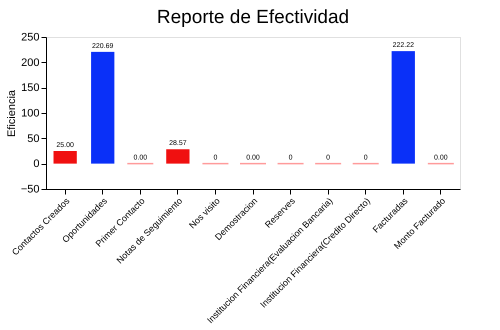 This screenshot has width=500, height=330. I want to click on y-tick-label: 50, so click(33, 138).